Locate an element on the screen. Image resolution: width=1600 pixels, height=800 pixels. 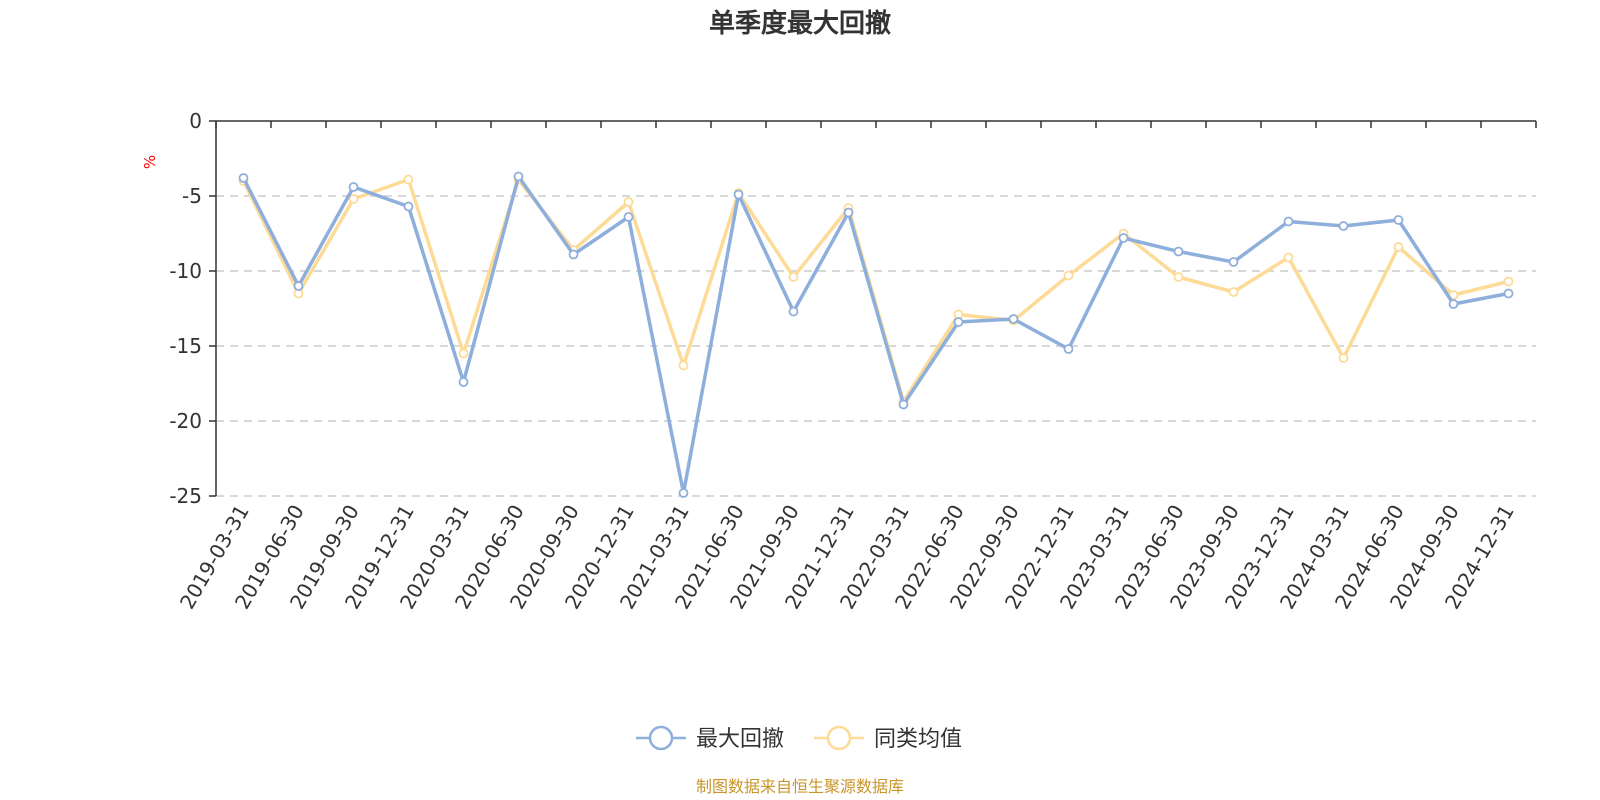
data-source-note: 制图数据来自恒生聚源数据库 is located at coordinates (800, 786).